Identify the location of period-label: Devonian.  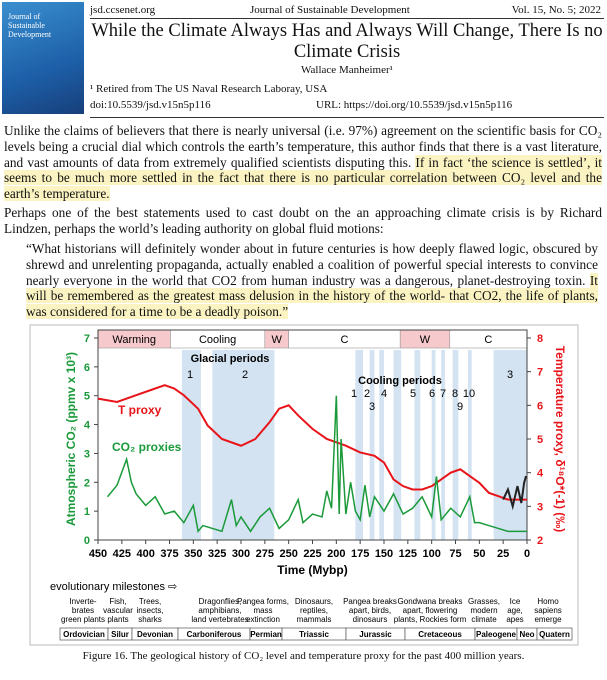
(155, 634).